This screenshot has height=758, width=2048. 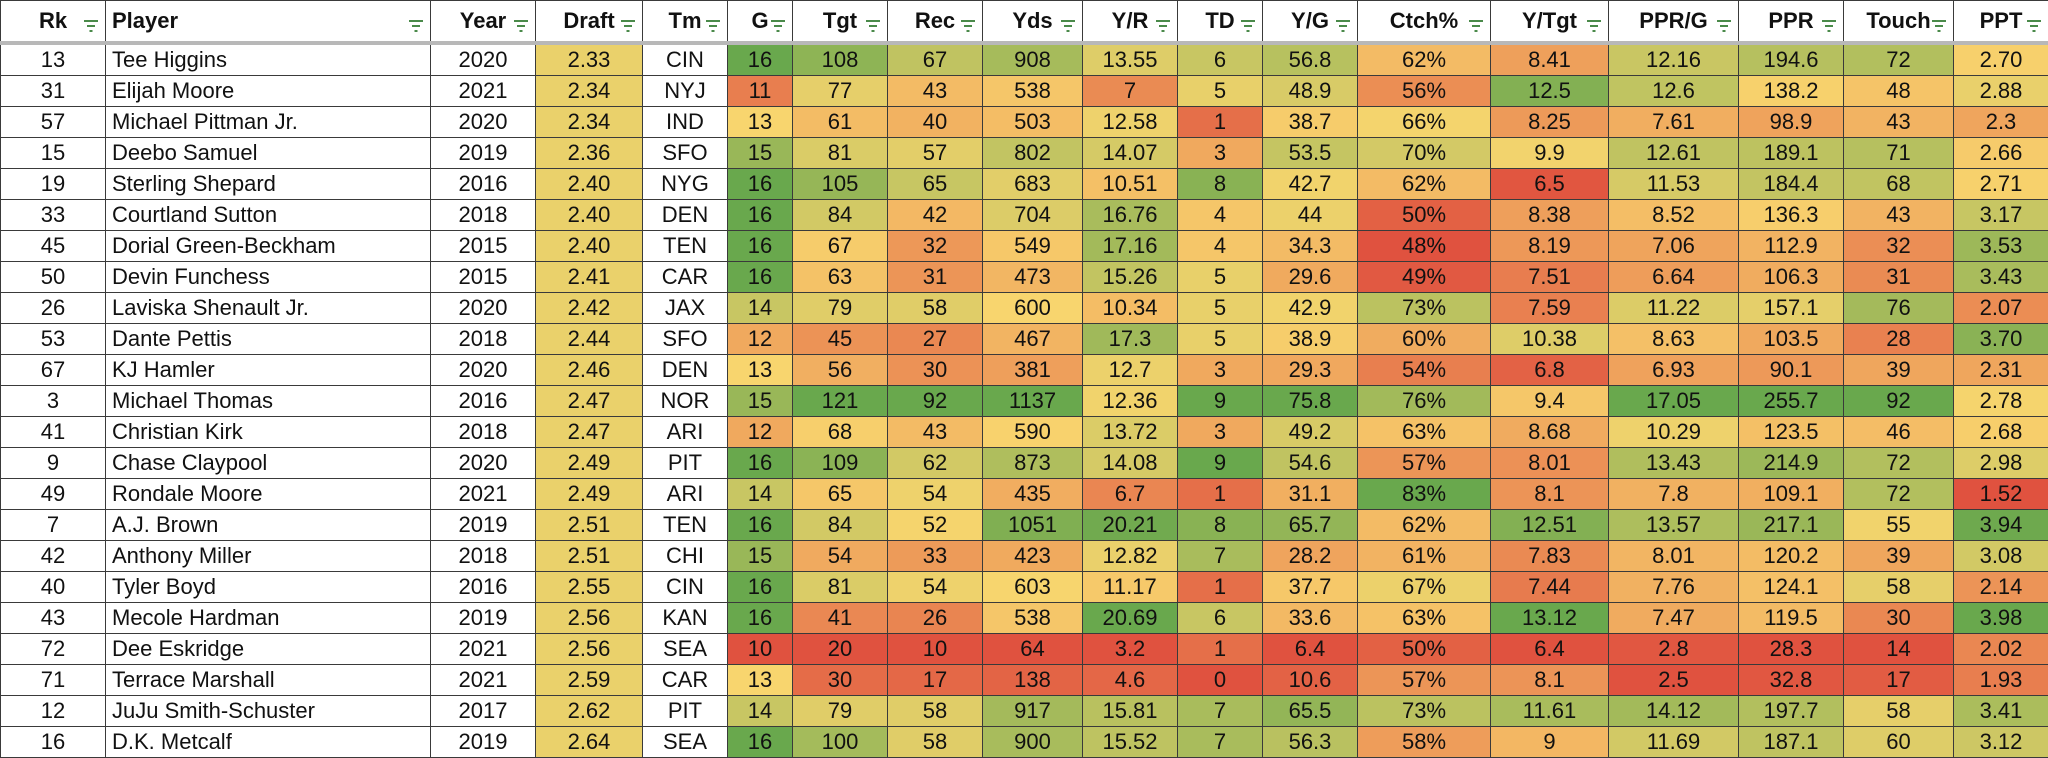 I want to click on cell-y-g: 10.6, so click(x=1310, y=680).